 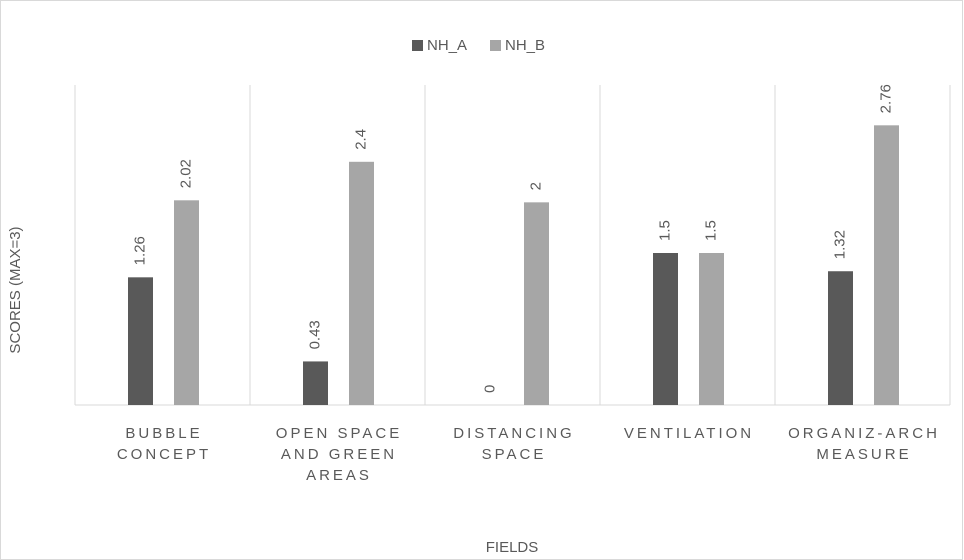 I want to click on data-label: 2, so click(x=535, y=186).